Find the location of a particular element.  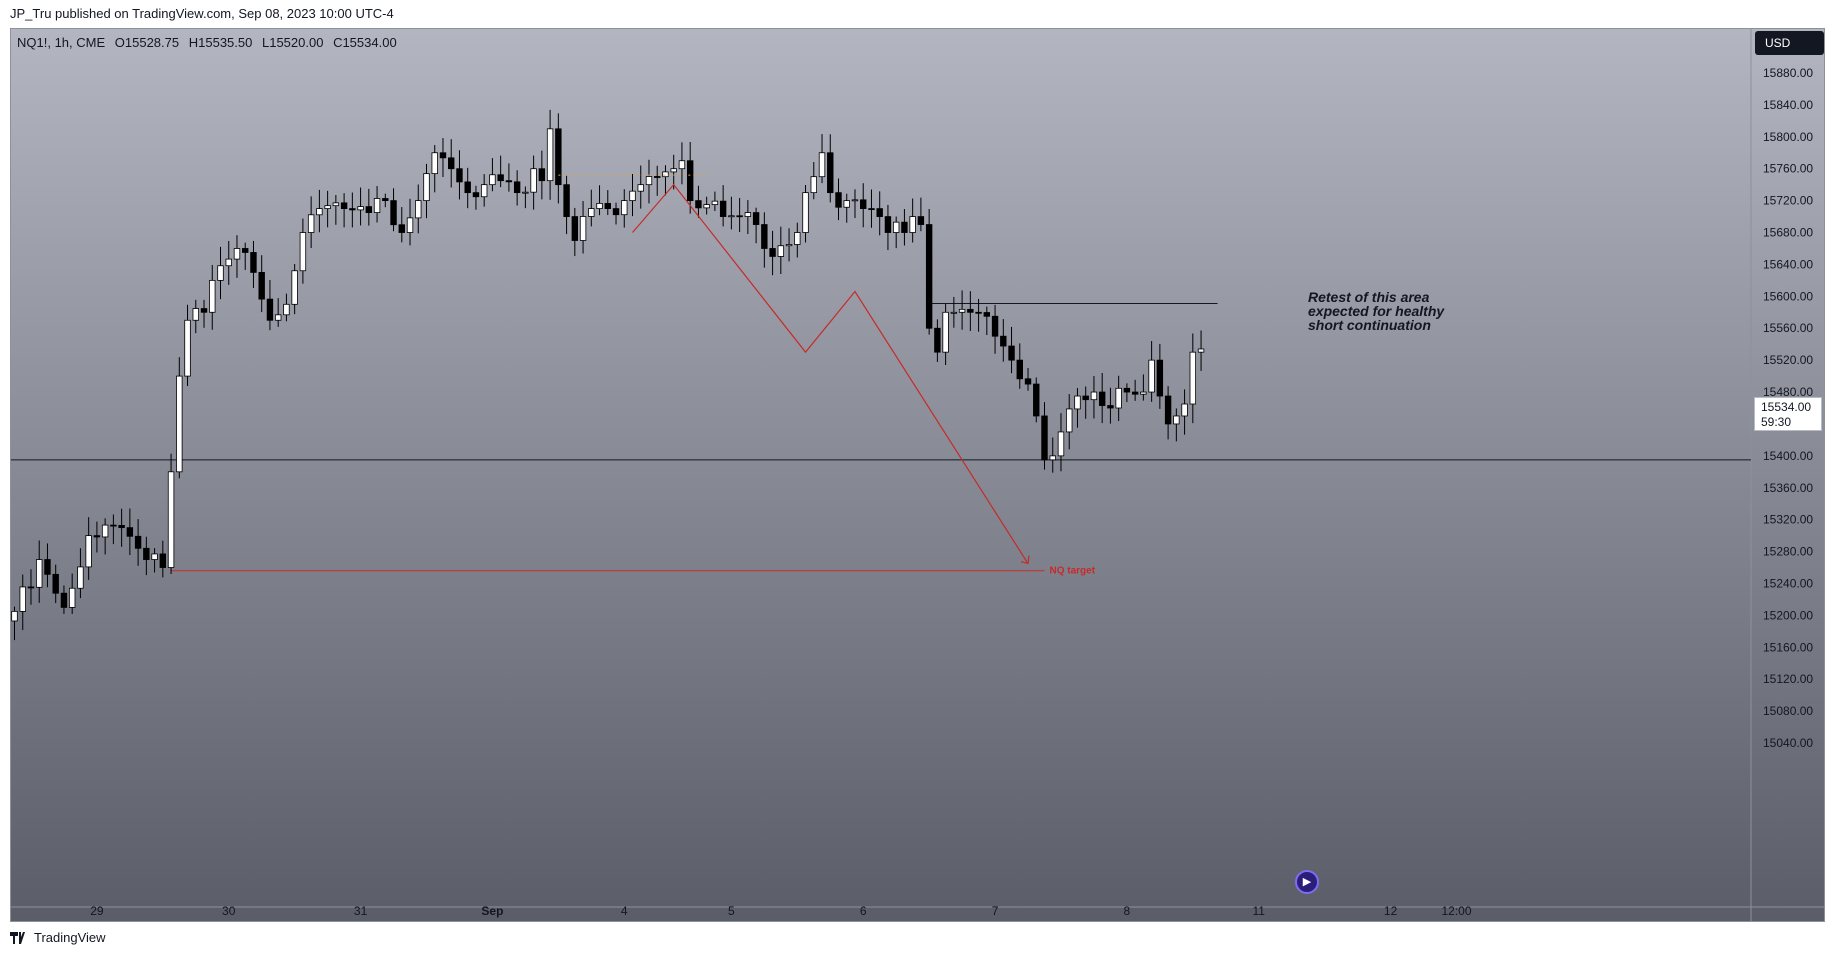

tradingview-logo-icon is located at coordinates (17, 937).